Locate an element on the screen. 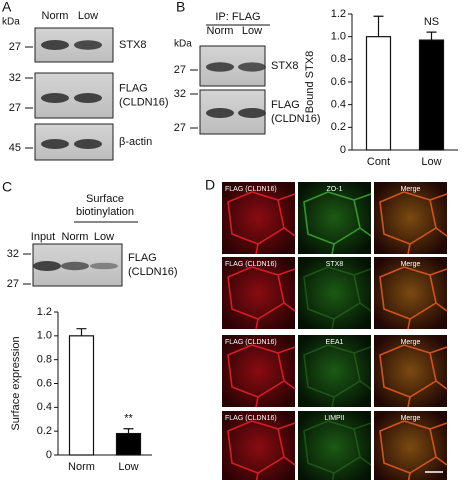 This screenshot has height=480, width=474. blot-label: β-actin is located at coordinates (135, 142).